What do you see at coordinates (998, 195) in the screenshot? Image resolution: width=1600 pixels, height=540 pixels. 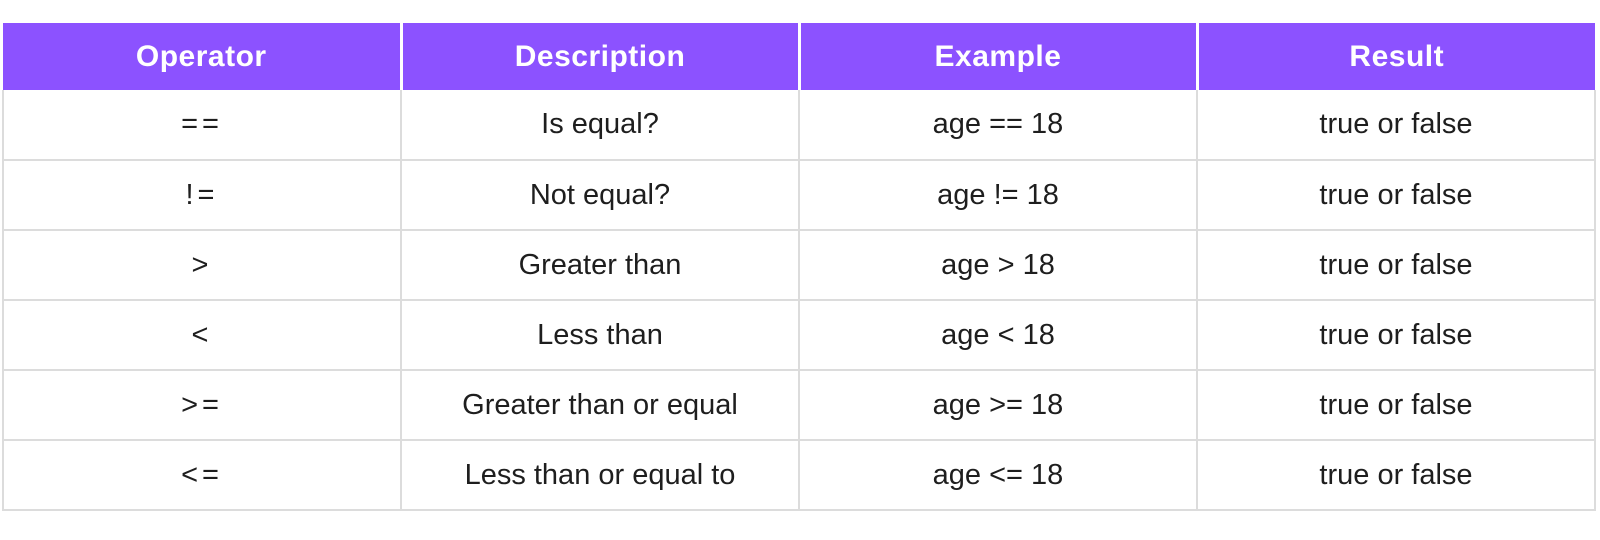 I see `example-cell: age != 18` at bounding box center [998, 195].